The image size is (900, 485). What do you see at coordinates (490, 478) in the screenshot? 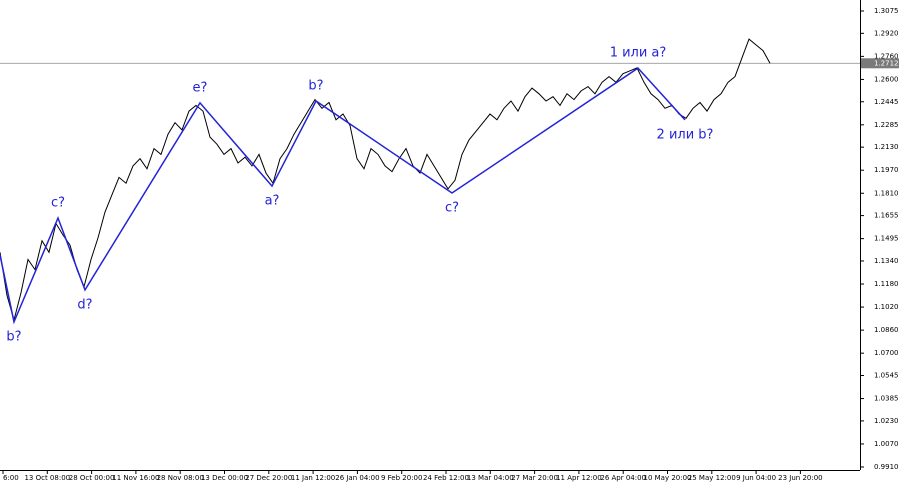
I see `x-tick-label: 13 Mar 04:00` at bounding box center [490, 478].